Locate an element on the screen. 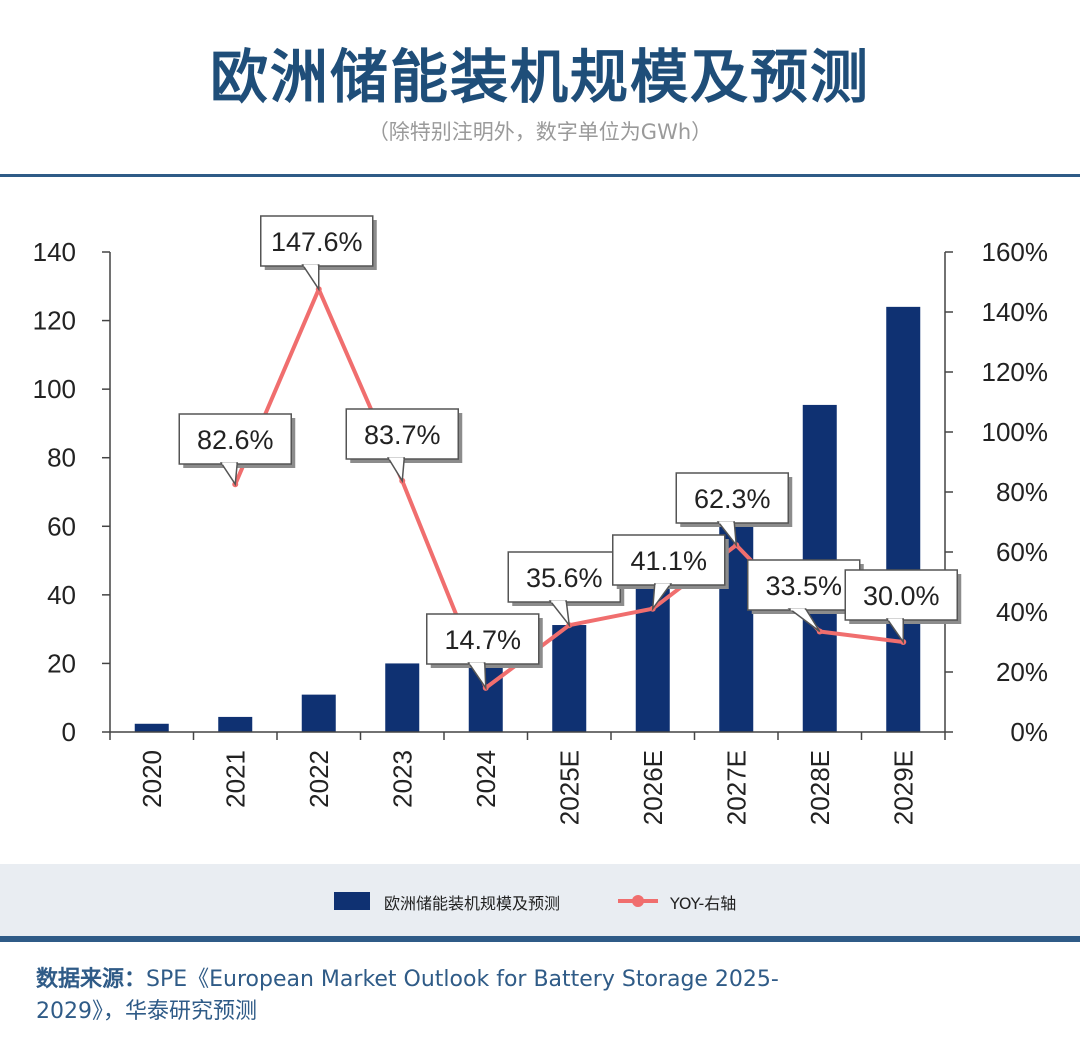 The width and height of the screenshot is (1080, 1052). bar-2020 is located at coordinates (151, 727).